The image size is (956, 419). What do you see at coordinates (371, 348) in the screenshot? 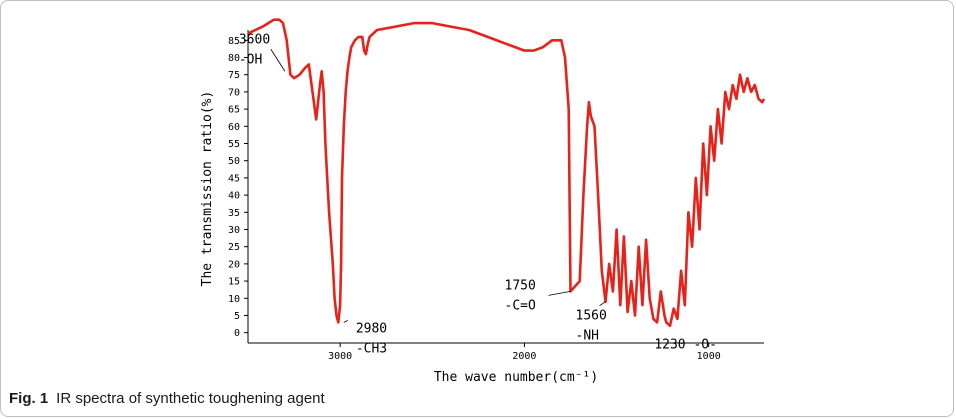
I see `annotation-group: -CH3` at bounding box center [371, 348].